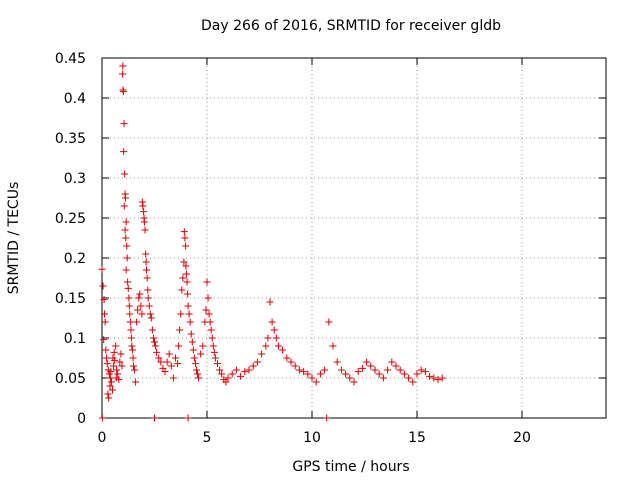 The height and width of the screenshot is (480, 640). I want to click on x-tick-label: 20, so click(522, 438).